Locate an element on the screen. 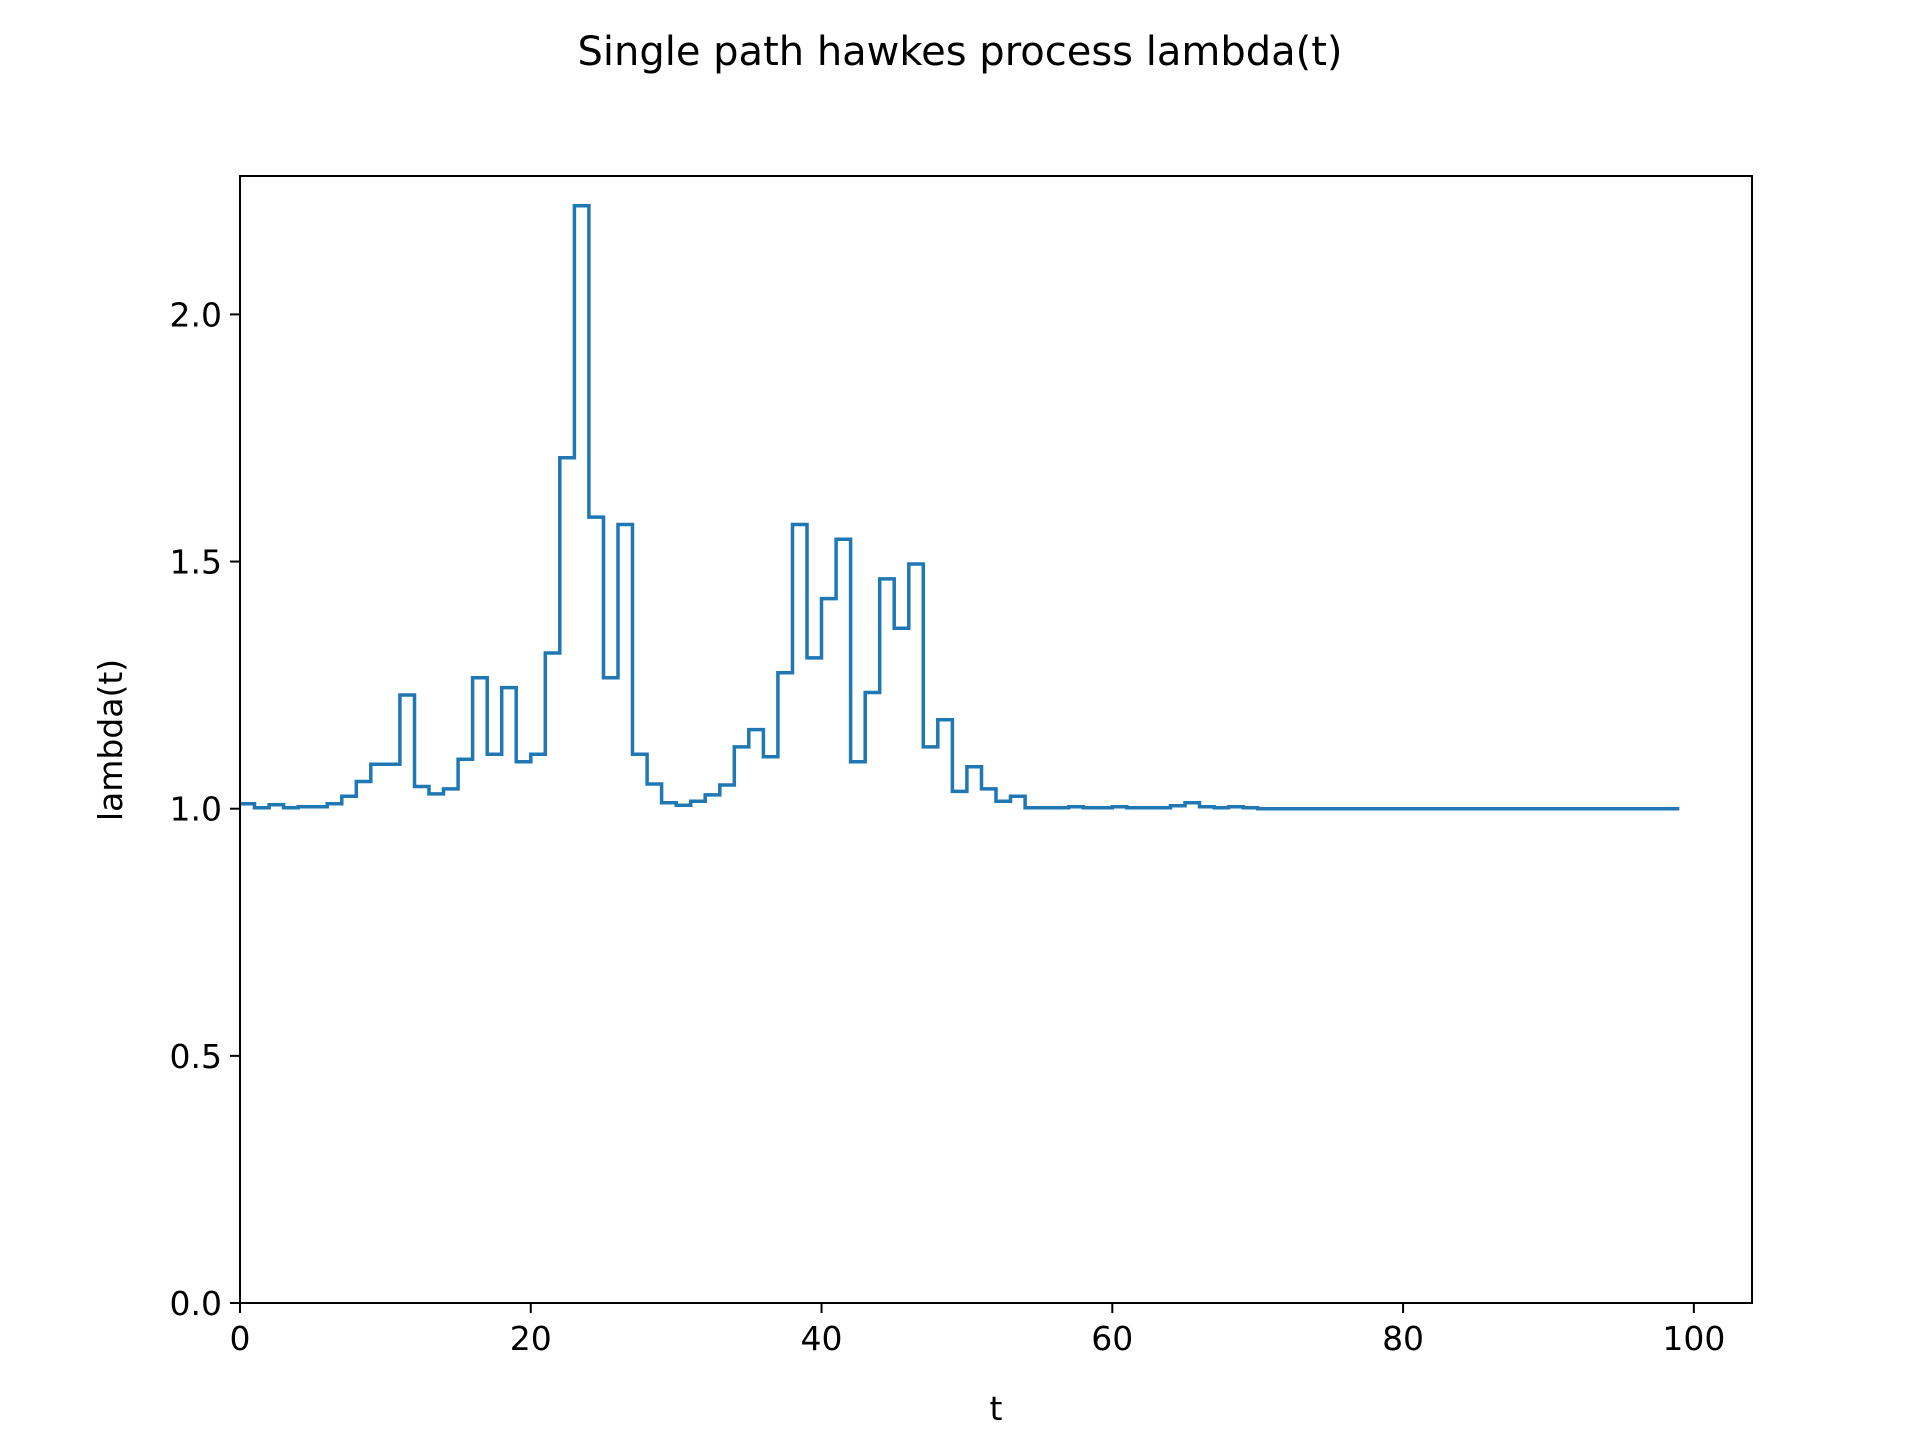 The width and height of the screenshot is (1920, 1440). x-tick-label: 100 is located at coordinates (1693, 1338).